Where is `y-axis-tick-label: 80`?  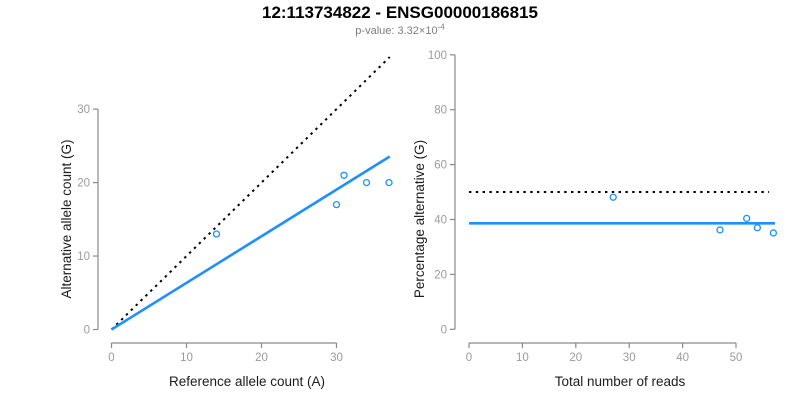
y-axis-tick-label: 80 is located at coordinates (440, 111).